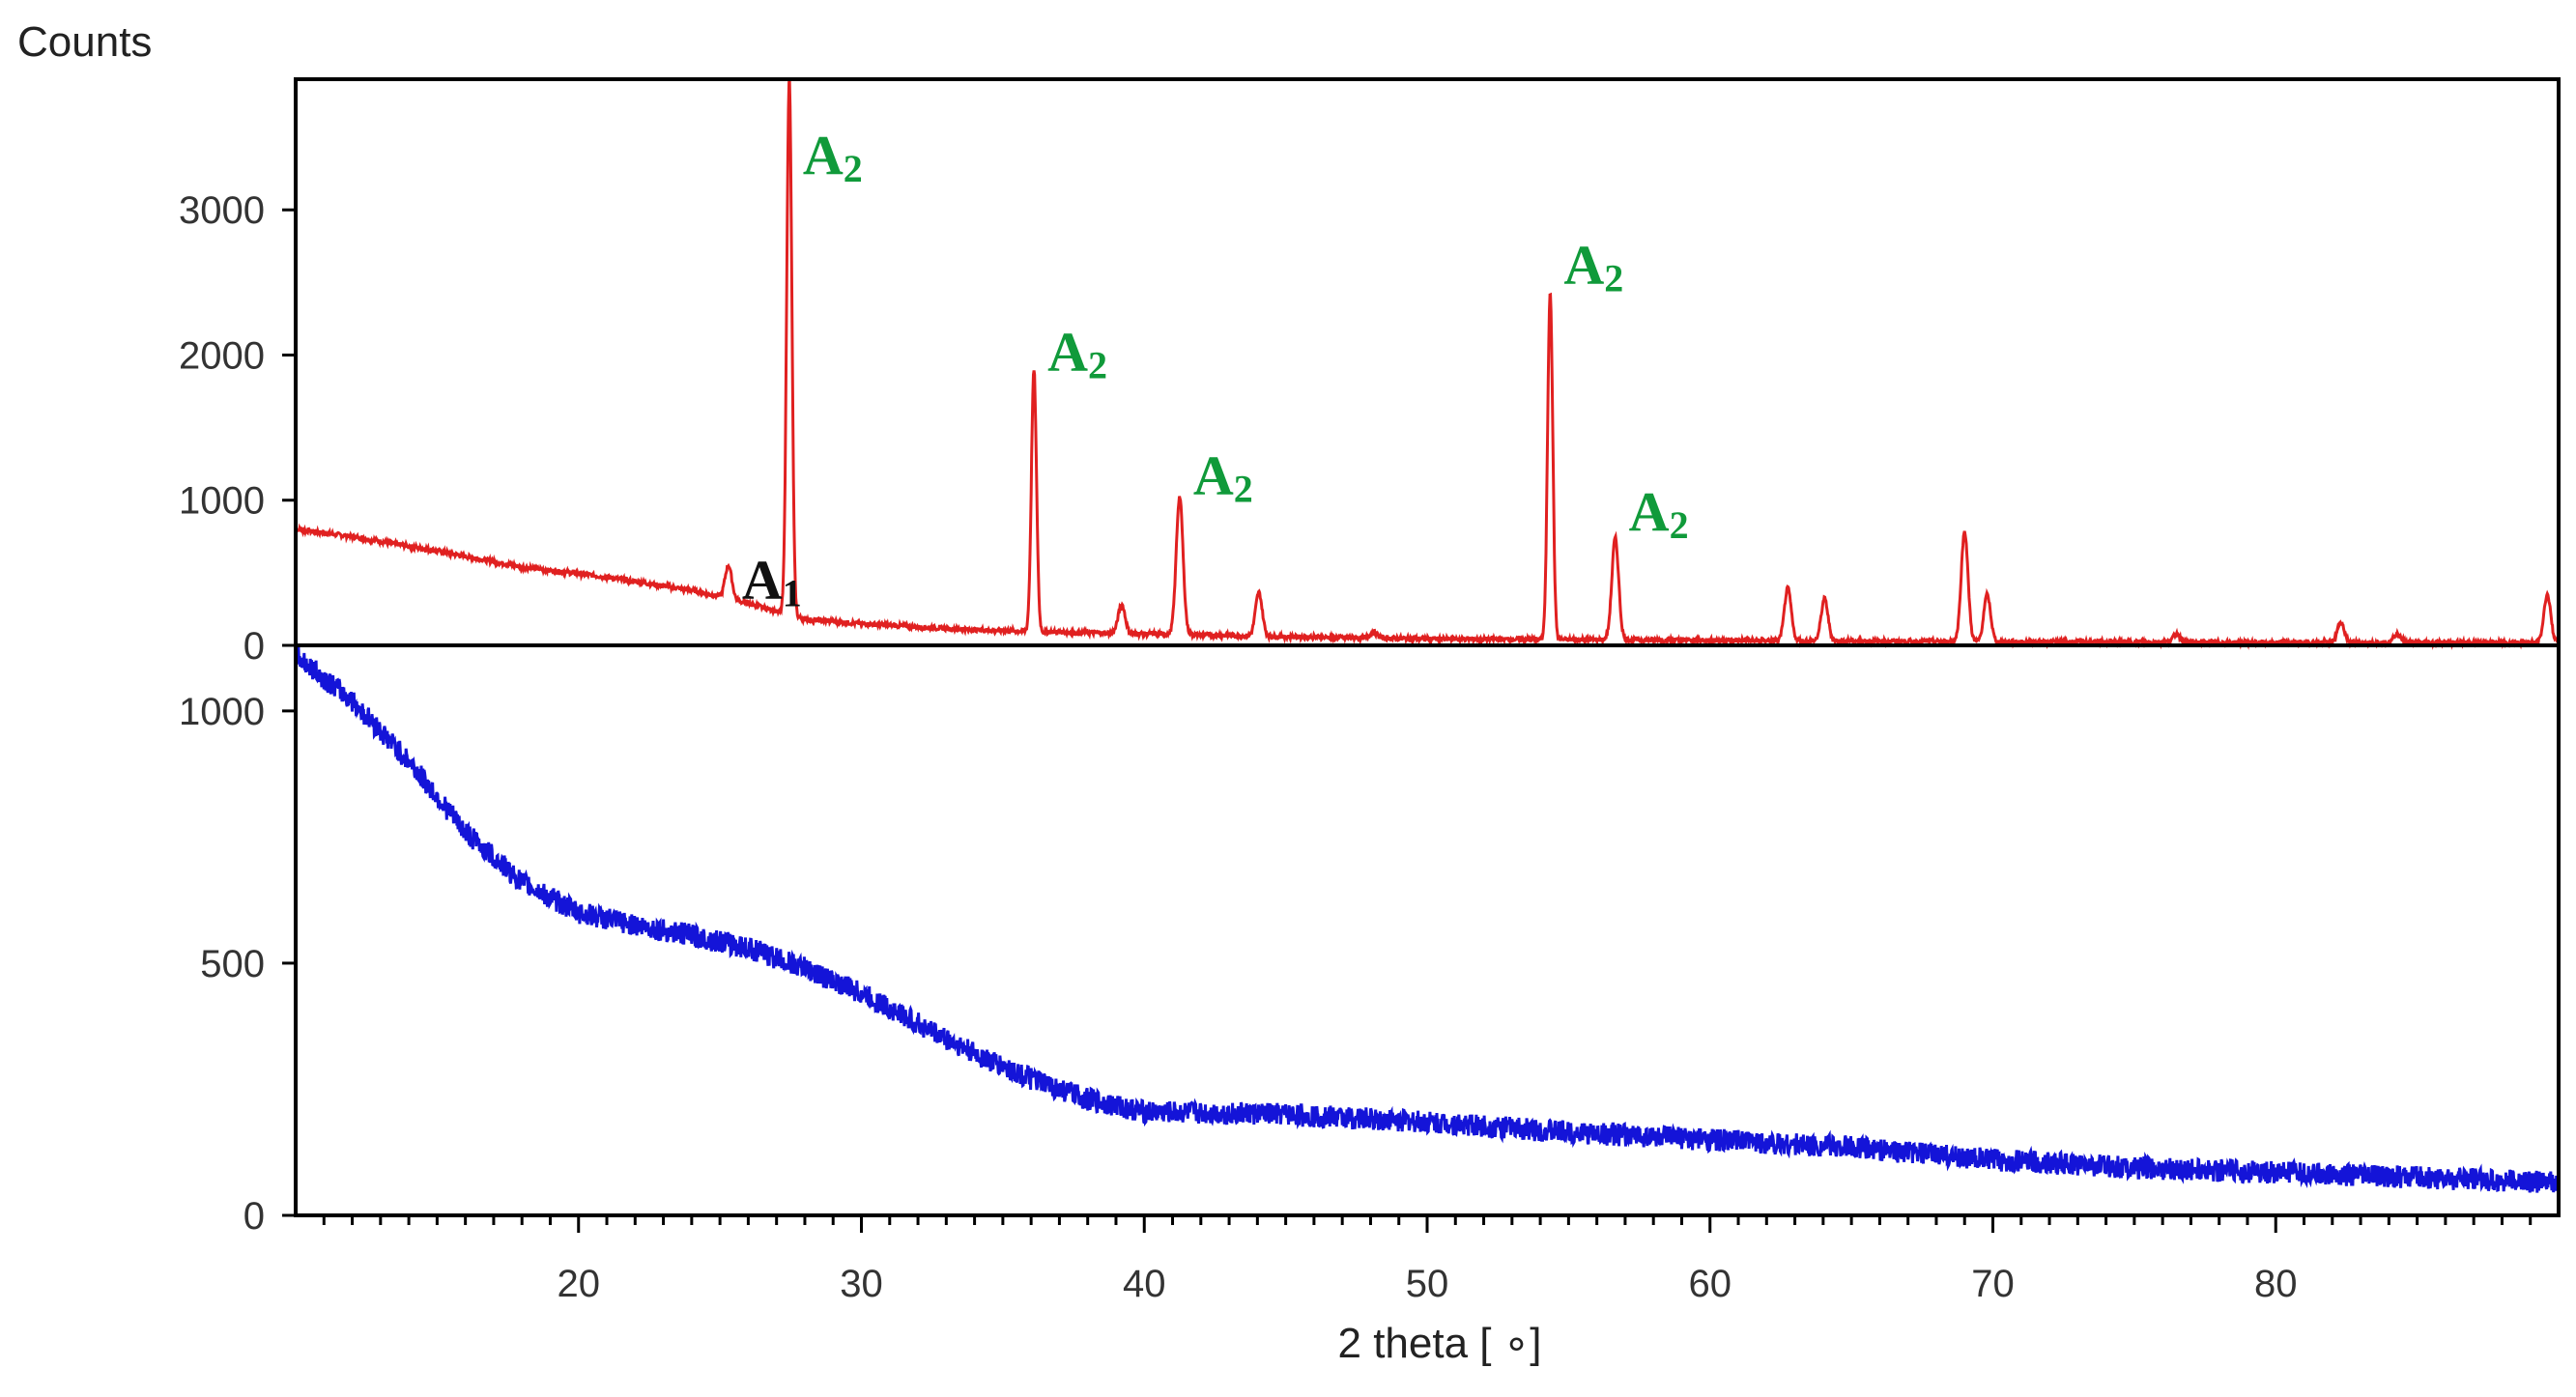  What do you see at coordinates (238, 428) in the screenshot?
I see `top-panel-axes: 0 1000 2000 3000` at bounding box center [238, 428].